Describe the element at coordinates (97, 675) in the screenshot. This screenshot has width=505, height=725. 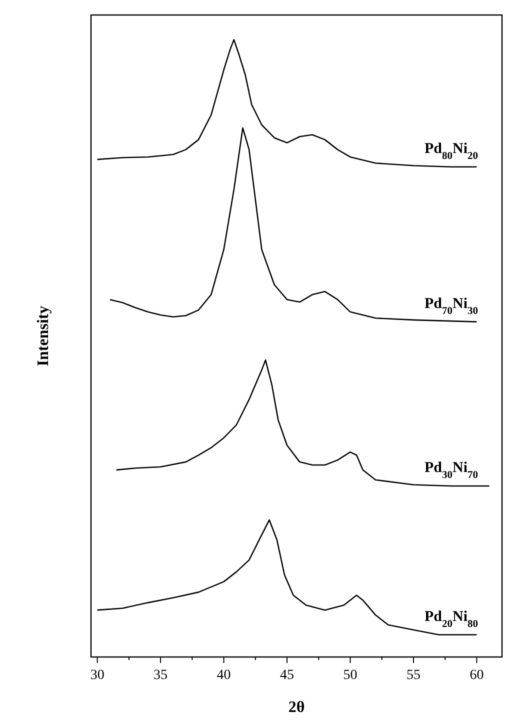
I see `x-tick-label: 30` at that location.